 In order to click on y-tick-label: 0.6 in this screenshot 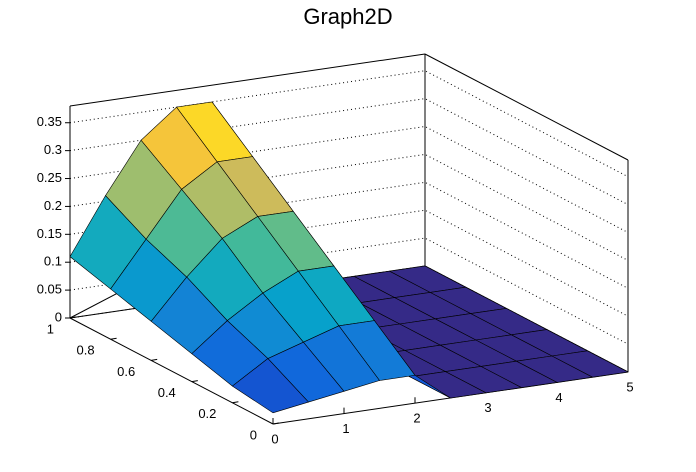, I will do `click(126, 371)`.